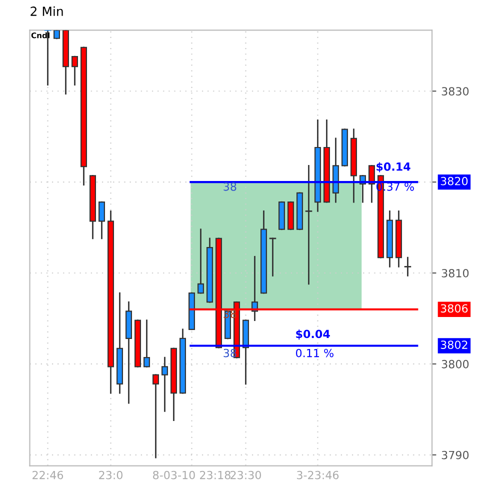 The image size is (496, 495). I want to click on y-tick-label: 3810, so click(455, 273).